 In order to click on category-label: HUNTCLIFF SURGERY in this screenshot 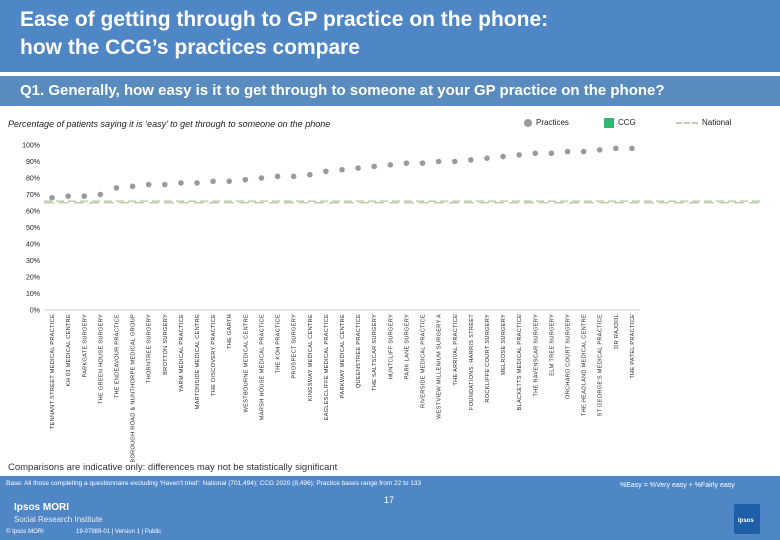, I will do `click(391, 346)`.